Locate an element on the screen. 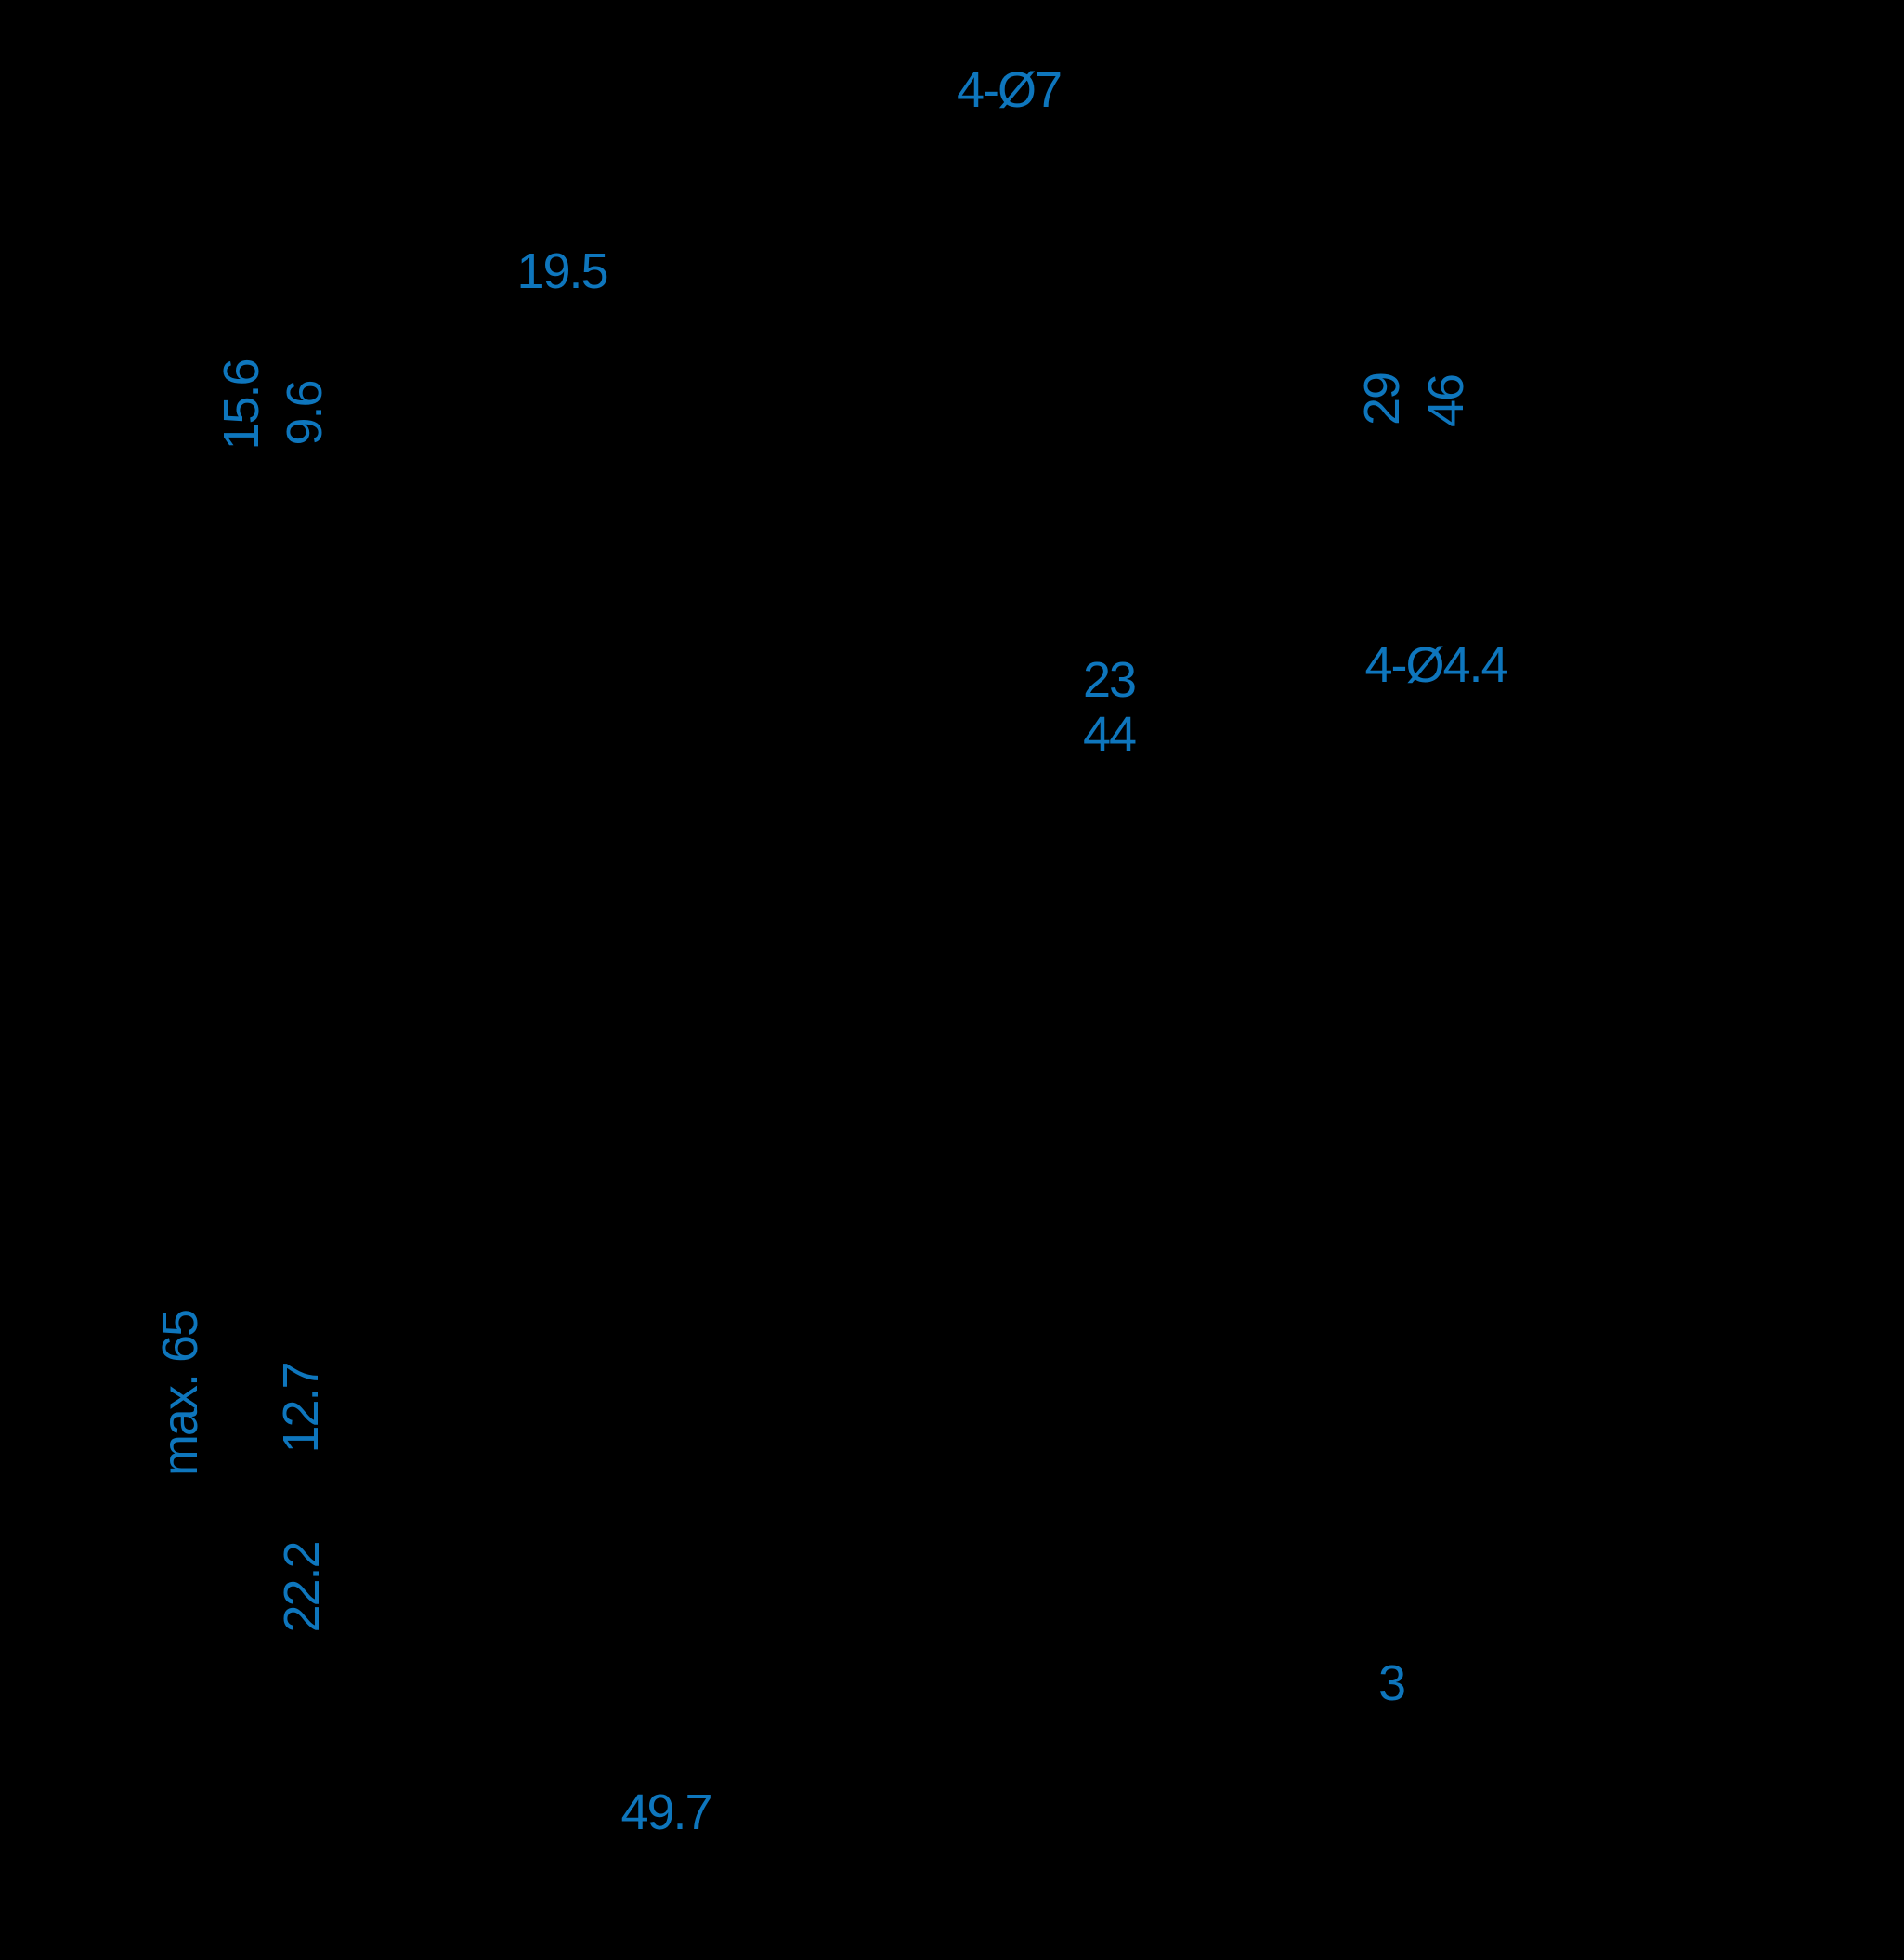 This screenshot has height=1960, width=1904. dimension-label-4-dia-4-4: 4-Ø4.4 is located at coordinates (1436, 665).